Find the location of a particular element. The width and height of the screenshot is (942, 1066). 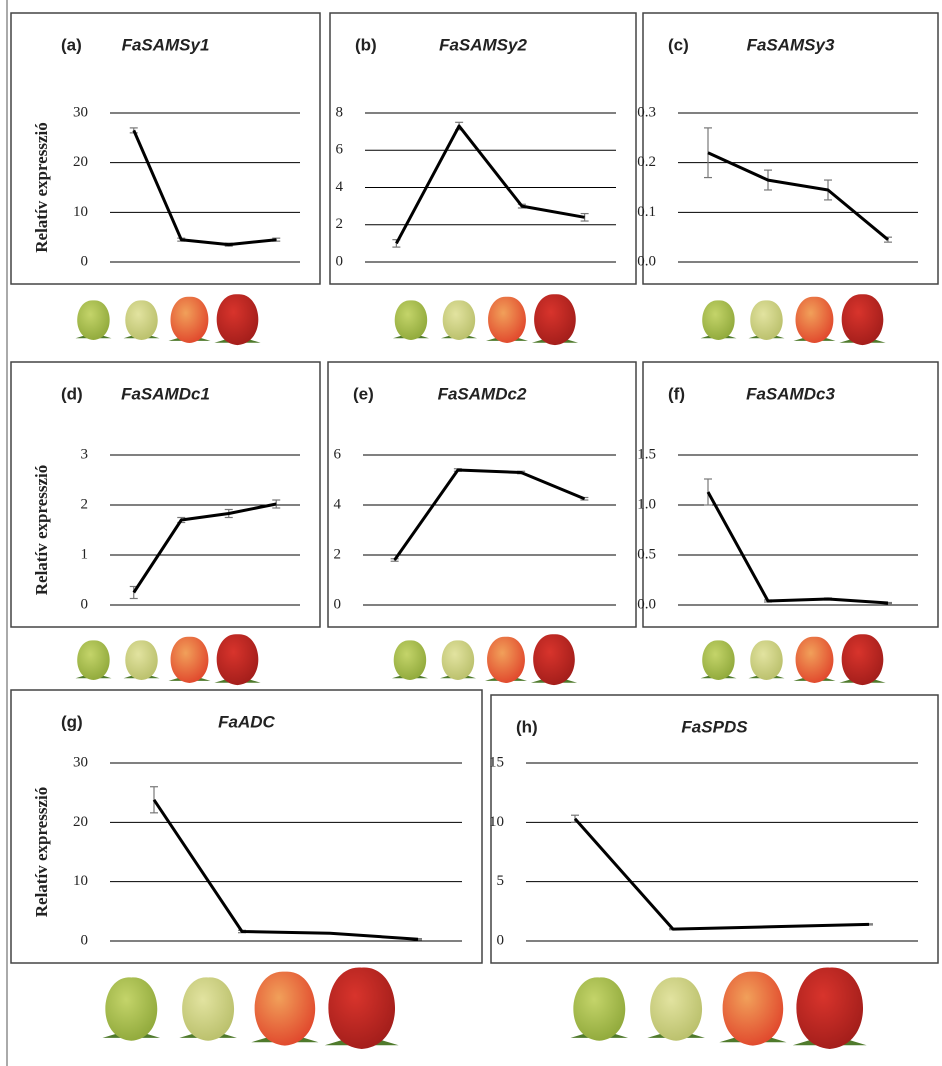

panel-title: FaSAMSy2 is located at coordinates (483, 44).